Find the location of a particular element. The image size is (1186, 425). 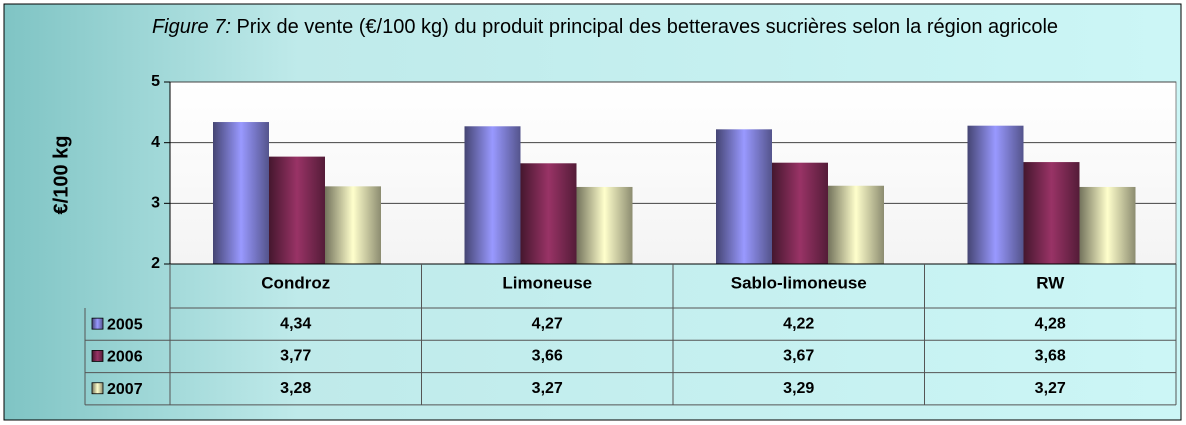

data-label: 3,28 is located at coordinates (295, 388).